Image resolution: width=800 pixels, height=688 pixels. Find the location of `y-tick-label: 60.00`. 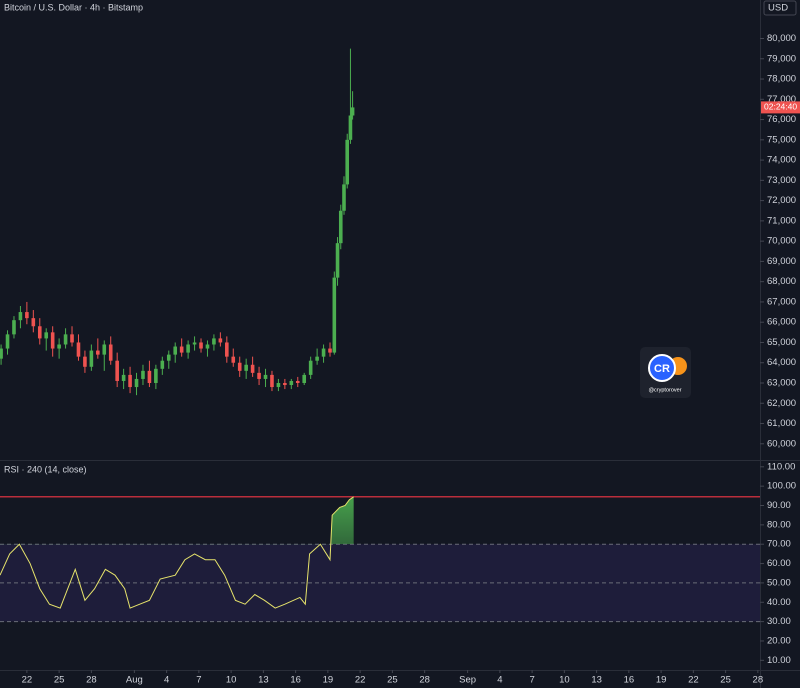

y-tick-label: 60.00 is located at coordinates (779, 563).